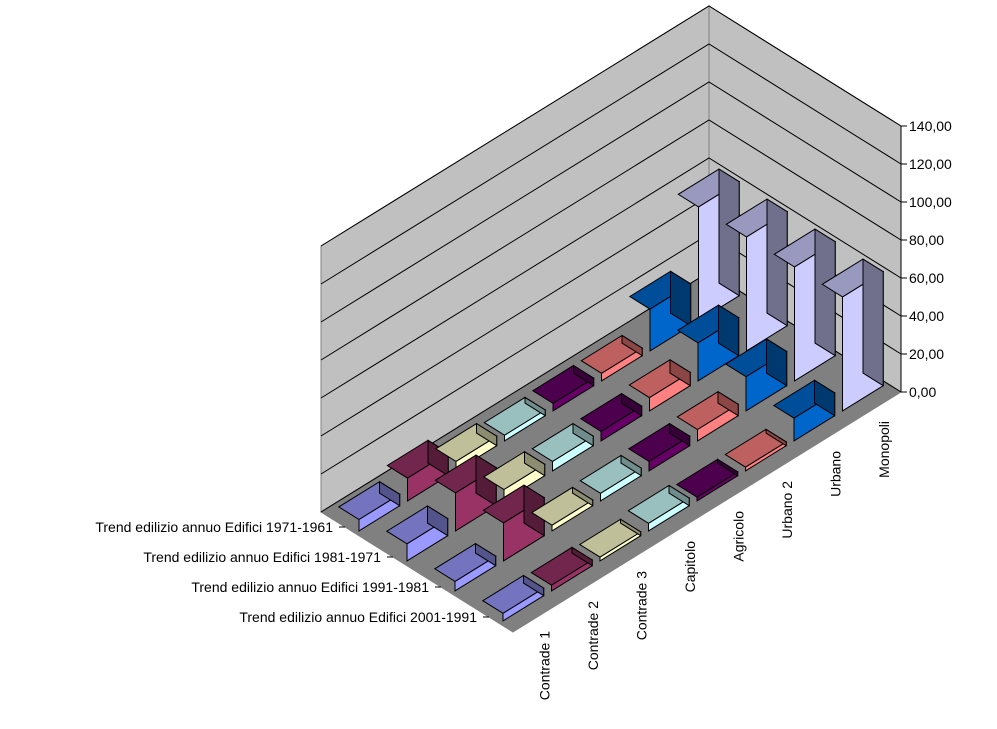 The image size is (997, 729). I want to click on y-tick-label: 20,00, so click(926, 354).